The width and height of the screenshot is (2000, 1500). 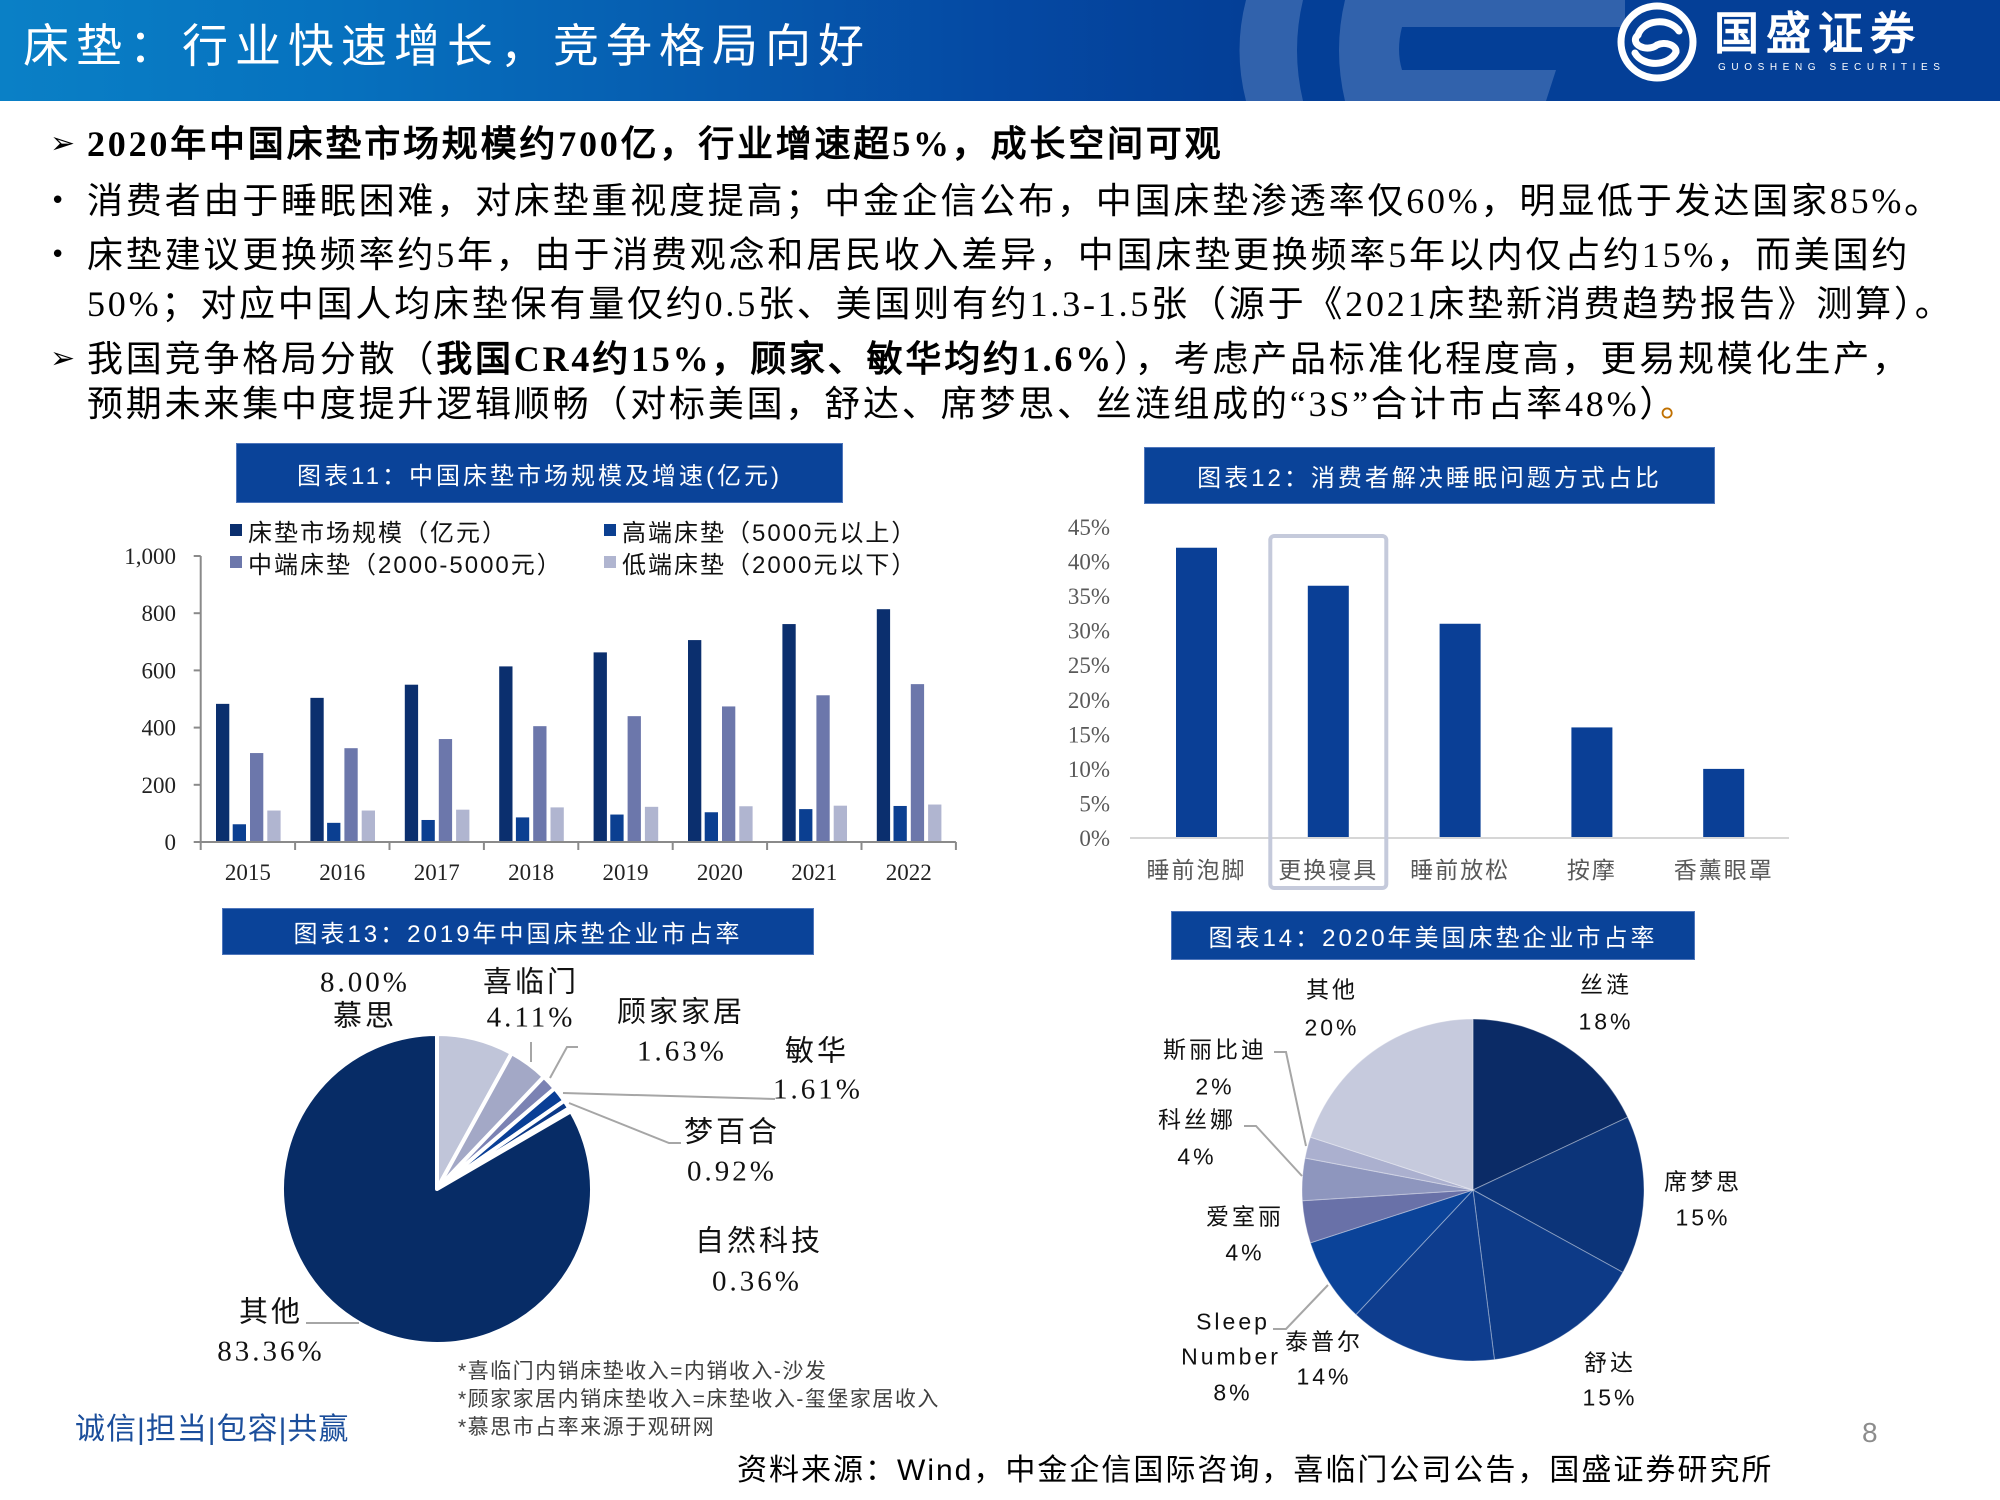 What do you see at coordinates (531, 1017) in the screenshot?
I see `slice-value-xilinmen: 4.11%` at bounding box center [531, 1017].